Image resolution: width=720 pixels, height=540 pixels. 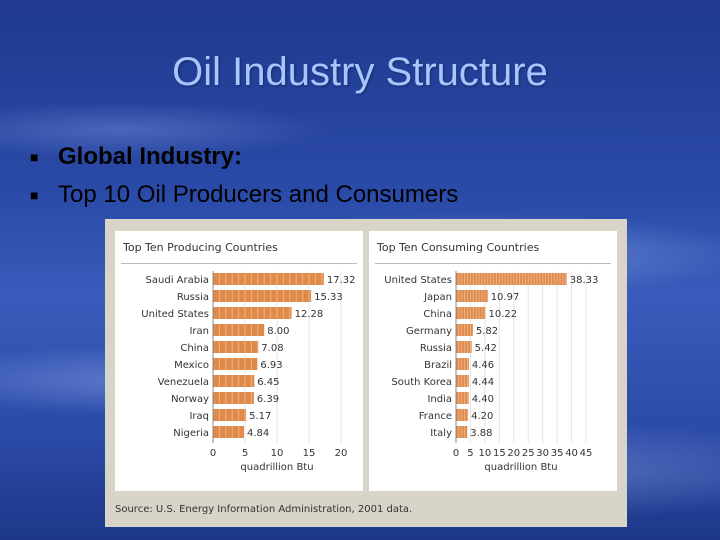 What do you see at coordinates (150, 156) in the screenshot?
I see `bullet-text: Global Industry:` at bounding box center [150, 156].